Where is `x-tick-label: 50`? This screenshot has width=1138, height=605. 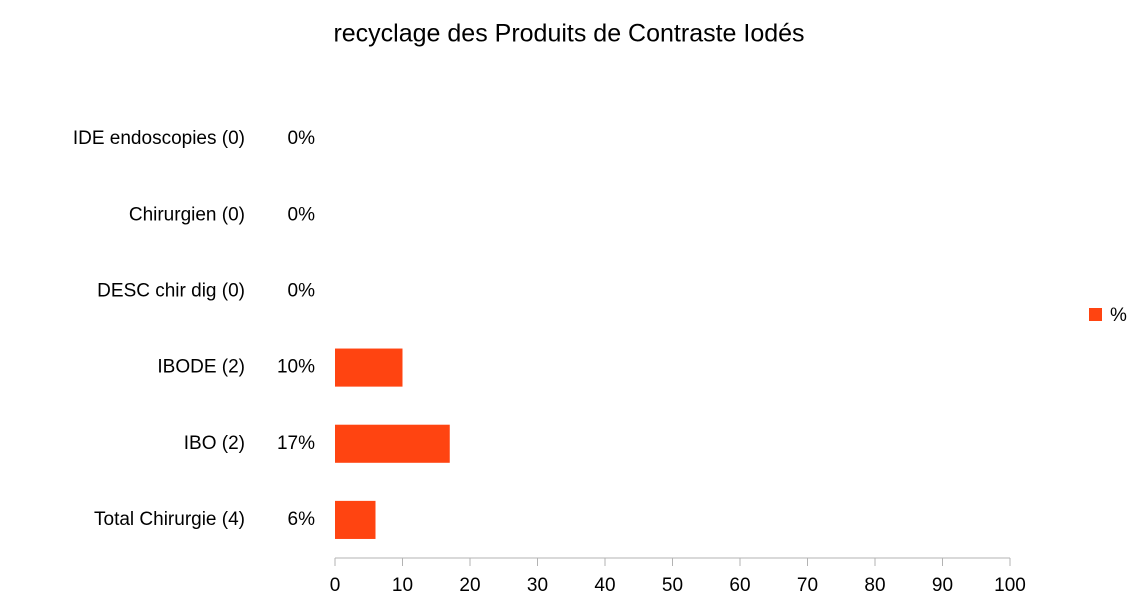 x-tick-label: 50 is located at coordinates (672, 585).